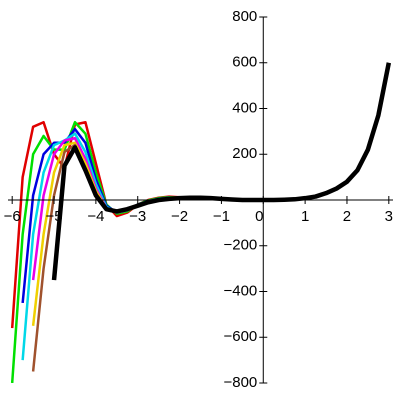 This screenshot has height=400, width=400. What do you see at coordinates (137, 216) in the screenshot?
I see `x-tick-label: −3` at bounding box center [137, 216].